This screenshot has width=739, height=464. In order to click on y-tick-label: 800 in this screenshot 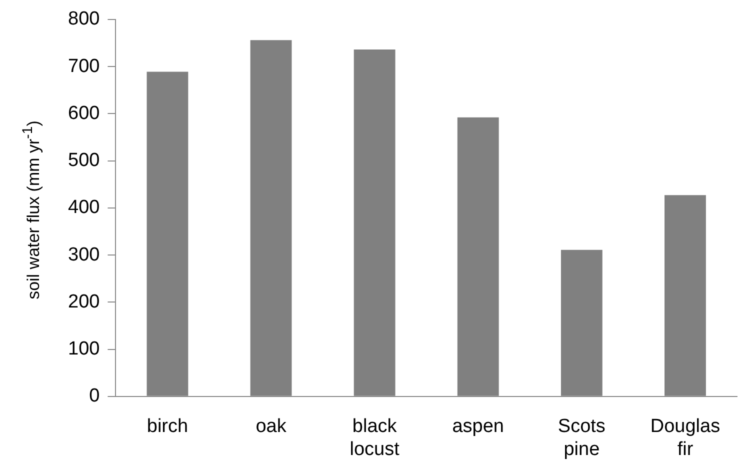, I will do `click(84, 19)`.